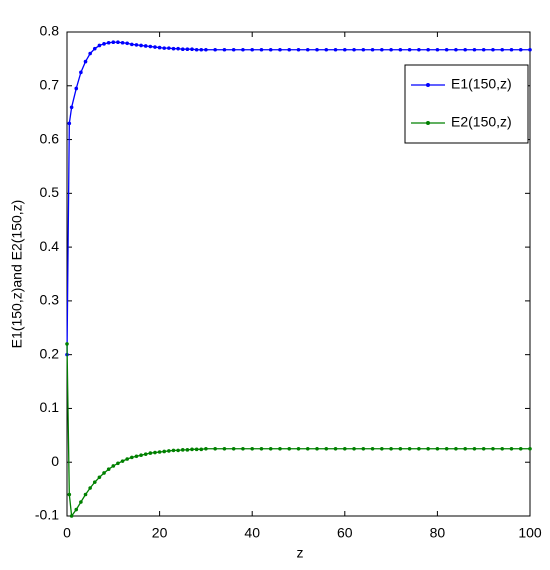 The height and width of the screenshot is (570, 550). What do you see at coordinates (466, 104) in the screenshot?
I see `legend-box` at bounding box center [466, 104].